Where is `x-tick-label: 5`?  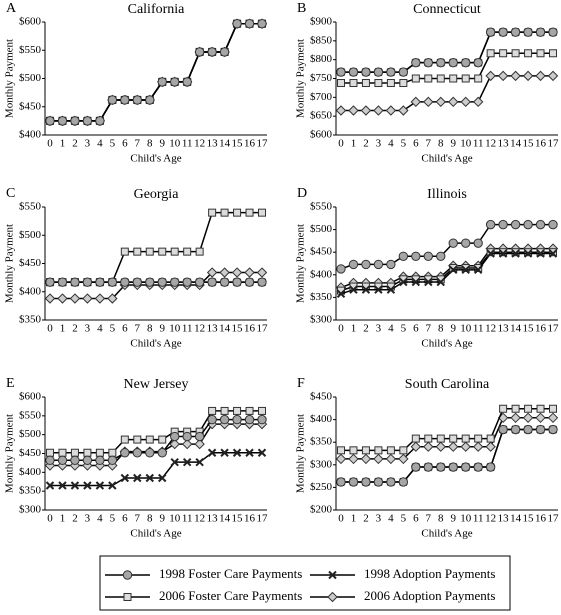 x-tick-label: 5 is located at coordinates (113, 329).